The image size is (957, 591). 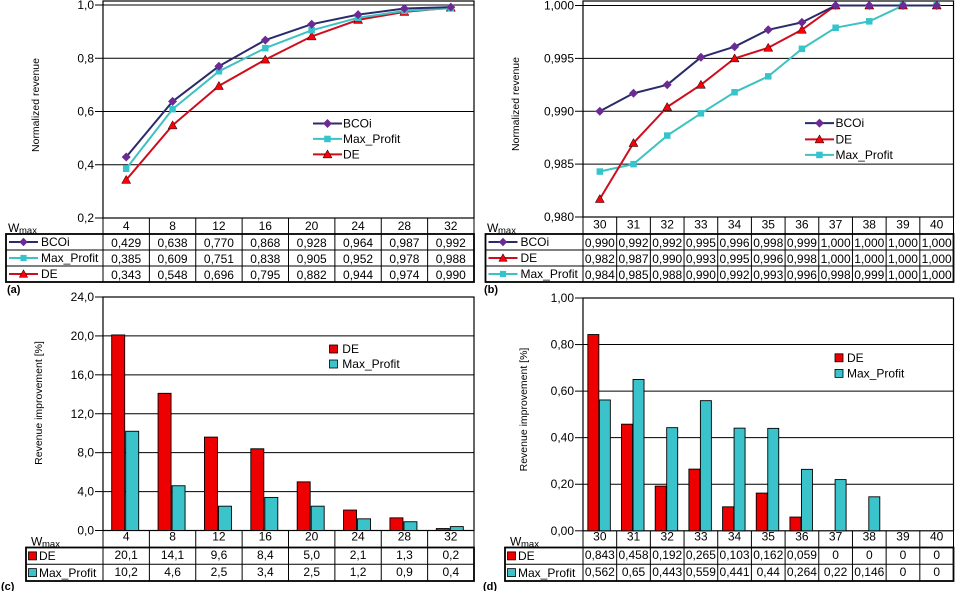 I want to click on svg-text: 1,0, so click(x=85, y=6).